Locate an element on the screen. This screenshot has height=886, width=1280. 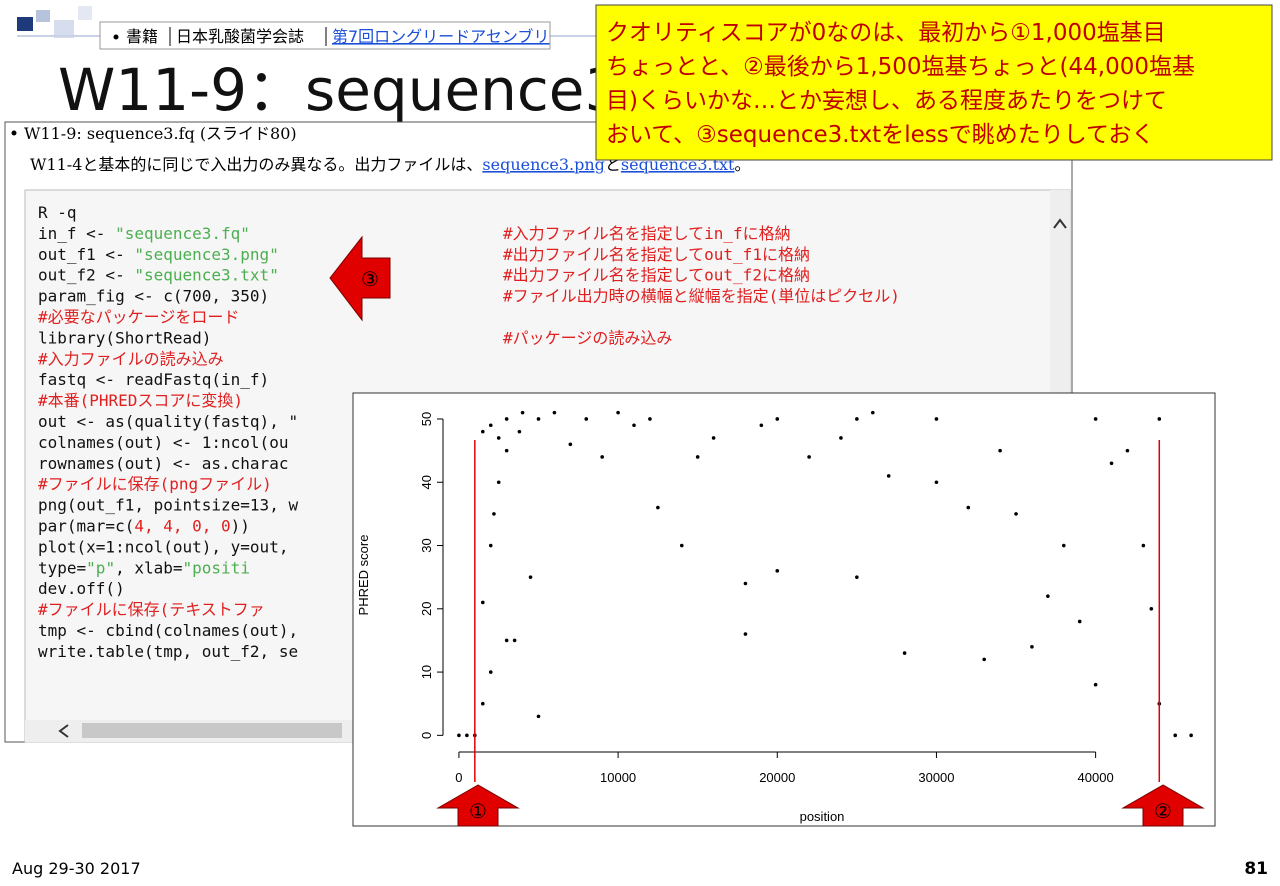
code-token: write.table(tmp, out_f2, se is located at coordinates (168, 651).